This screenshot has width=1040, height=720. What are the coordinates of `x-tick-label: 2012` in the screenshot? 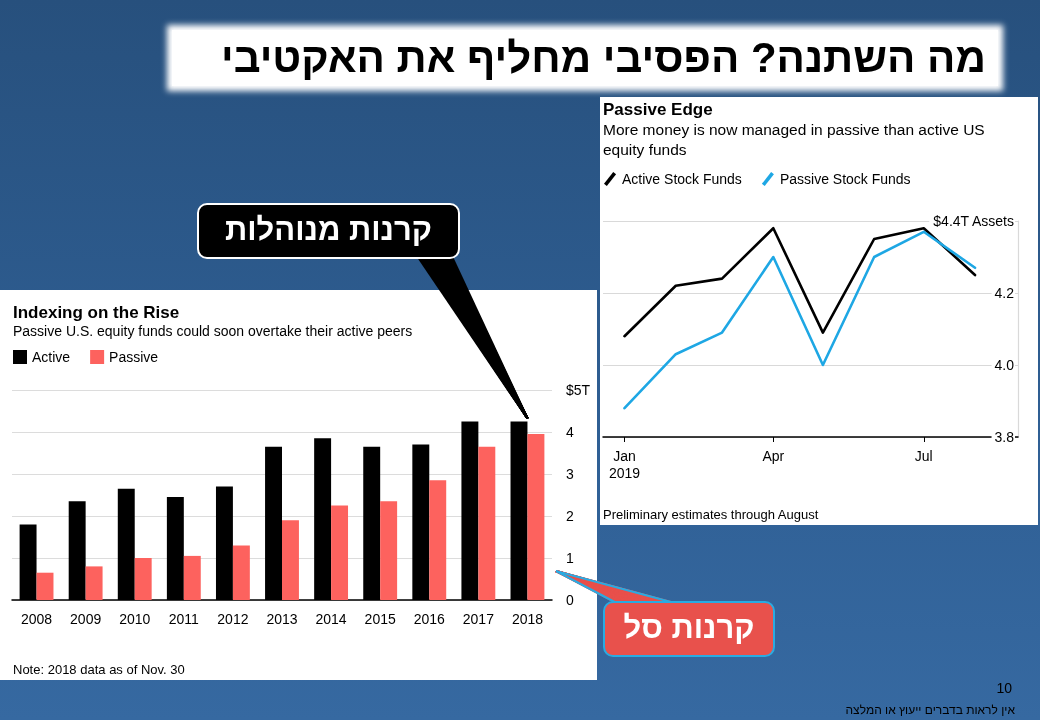 It's located at (233, 619).